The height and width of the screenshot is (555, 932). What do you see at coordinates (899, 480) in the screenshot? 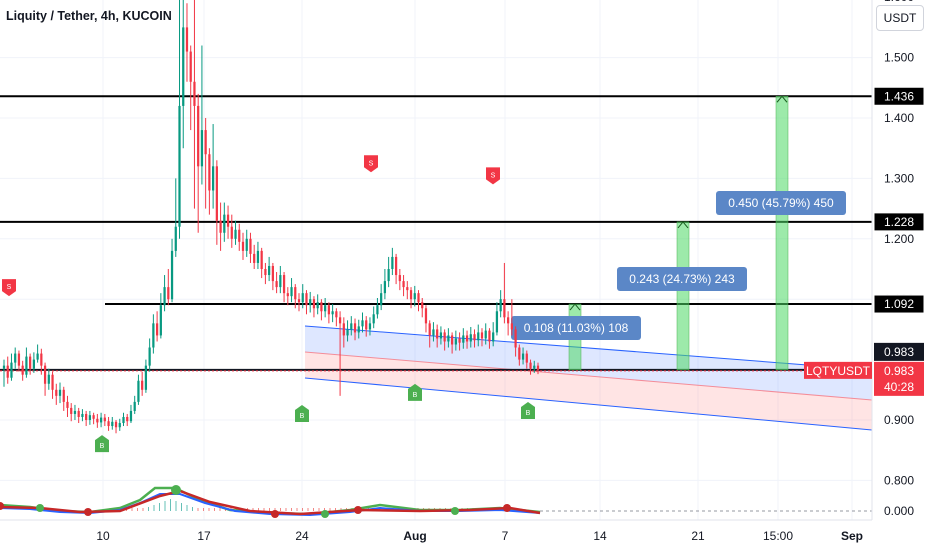
I see `price-tick-label: 0.800` at bounding box center [899, 480].